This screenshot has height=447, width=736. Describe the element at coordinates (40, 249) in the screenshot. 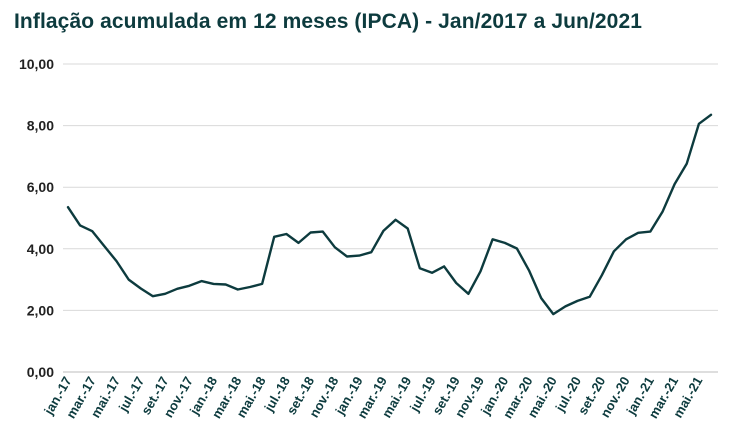

I see `y-tick-label: 4,00` at that location.